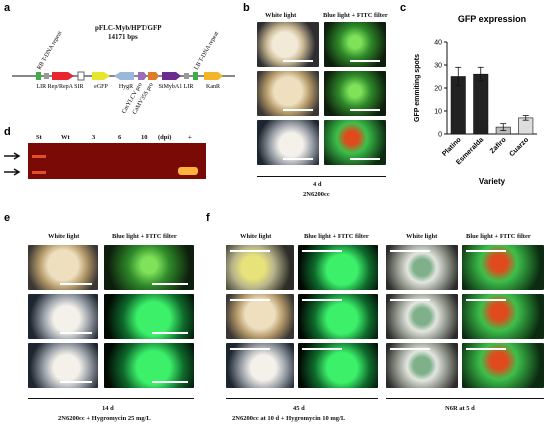 Image resolution: width=550 pixels, height=433 pixels. I want to click on lane-label: +, so click(190, 137).